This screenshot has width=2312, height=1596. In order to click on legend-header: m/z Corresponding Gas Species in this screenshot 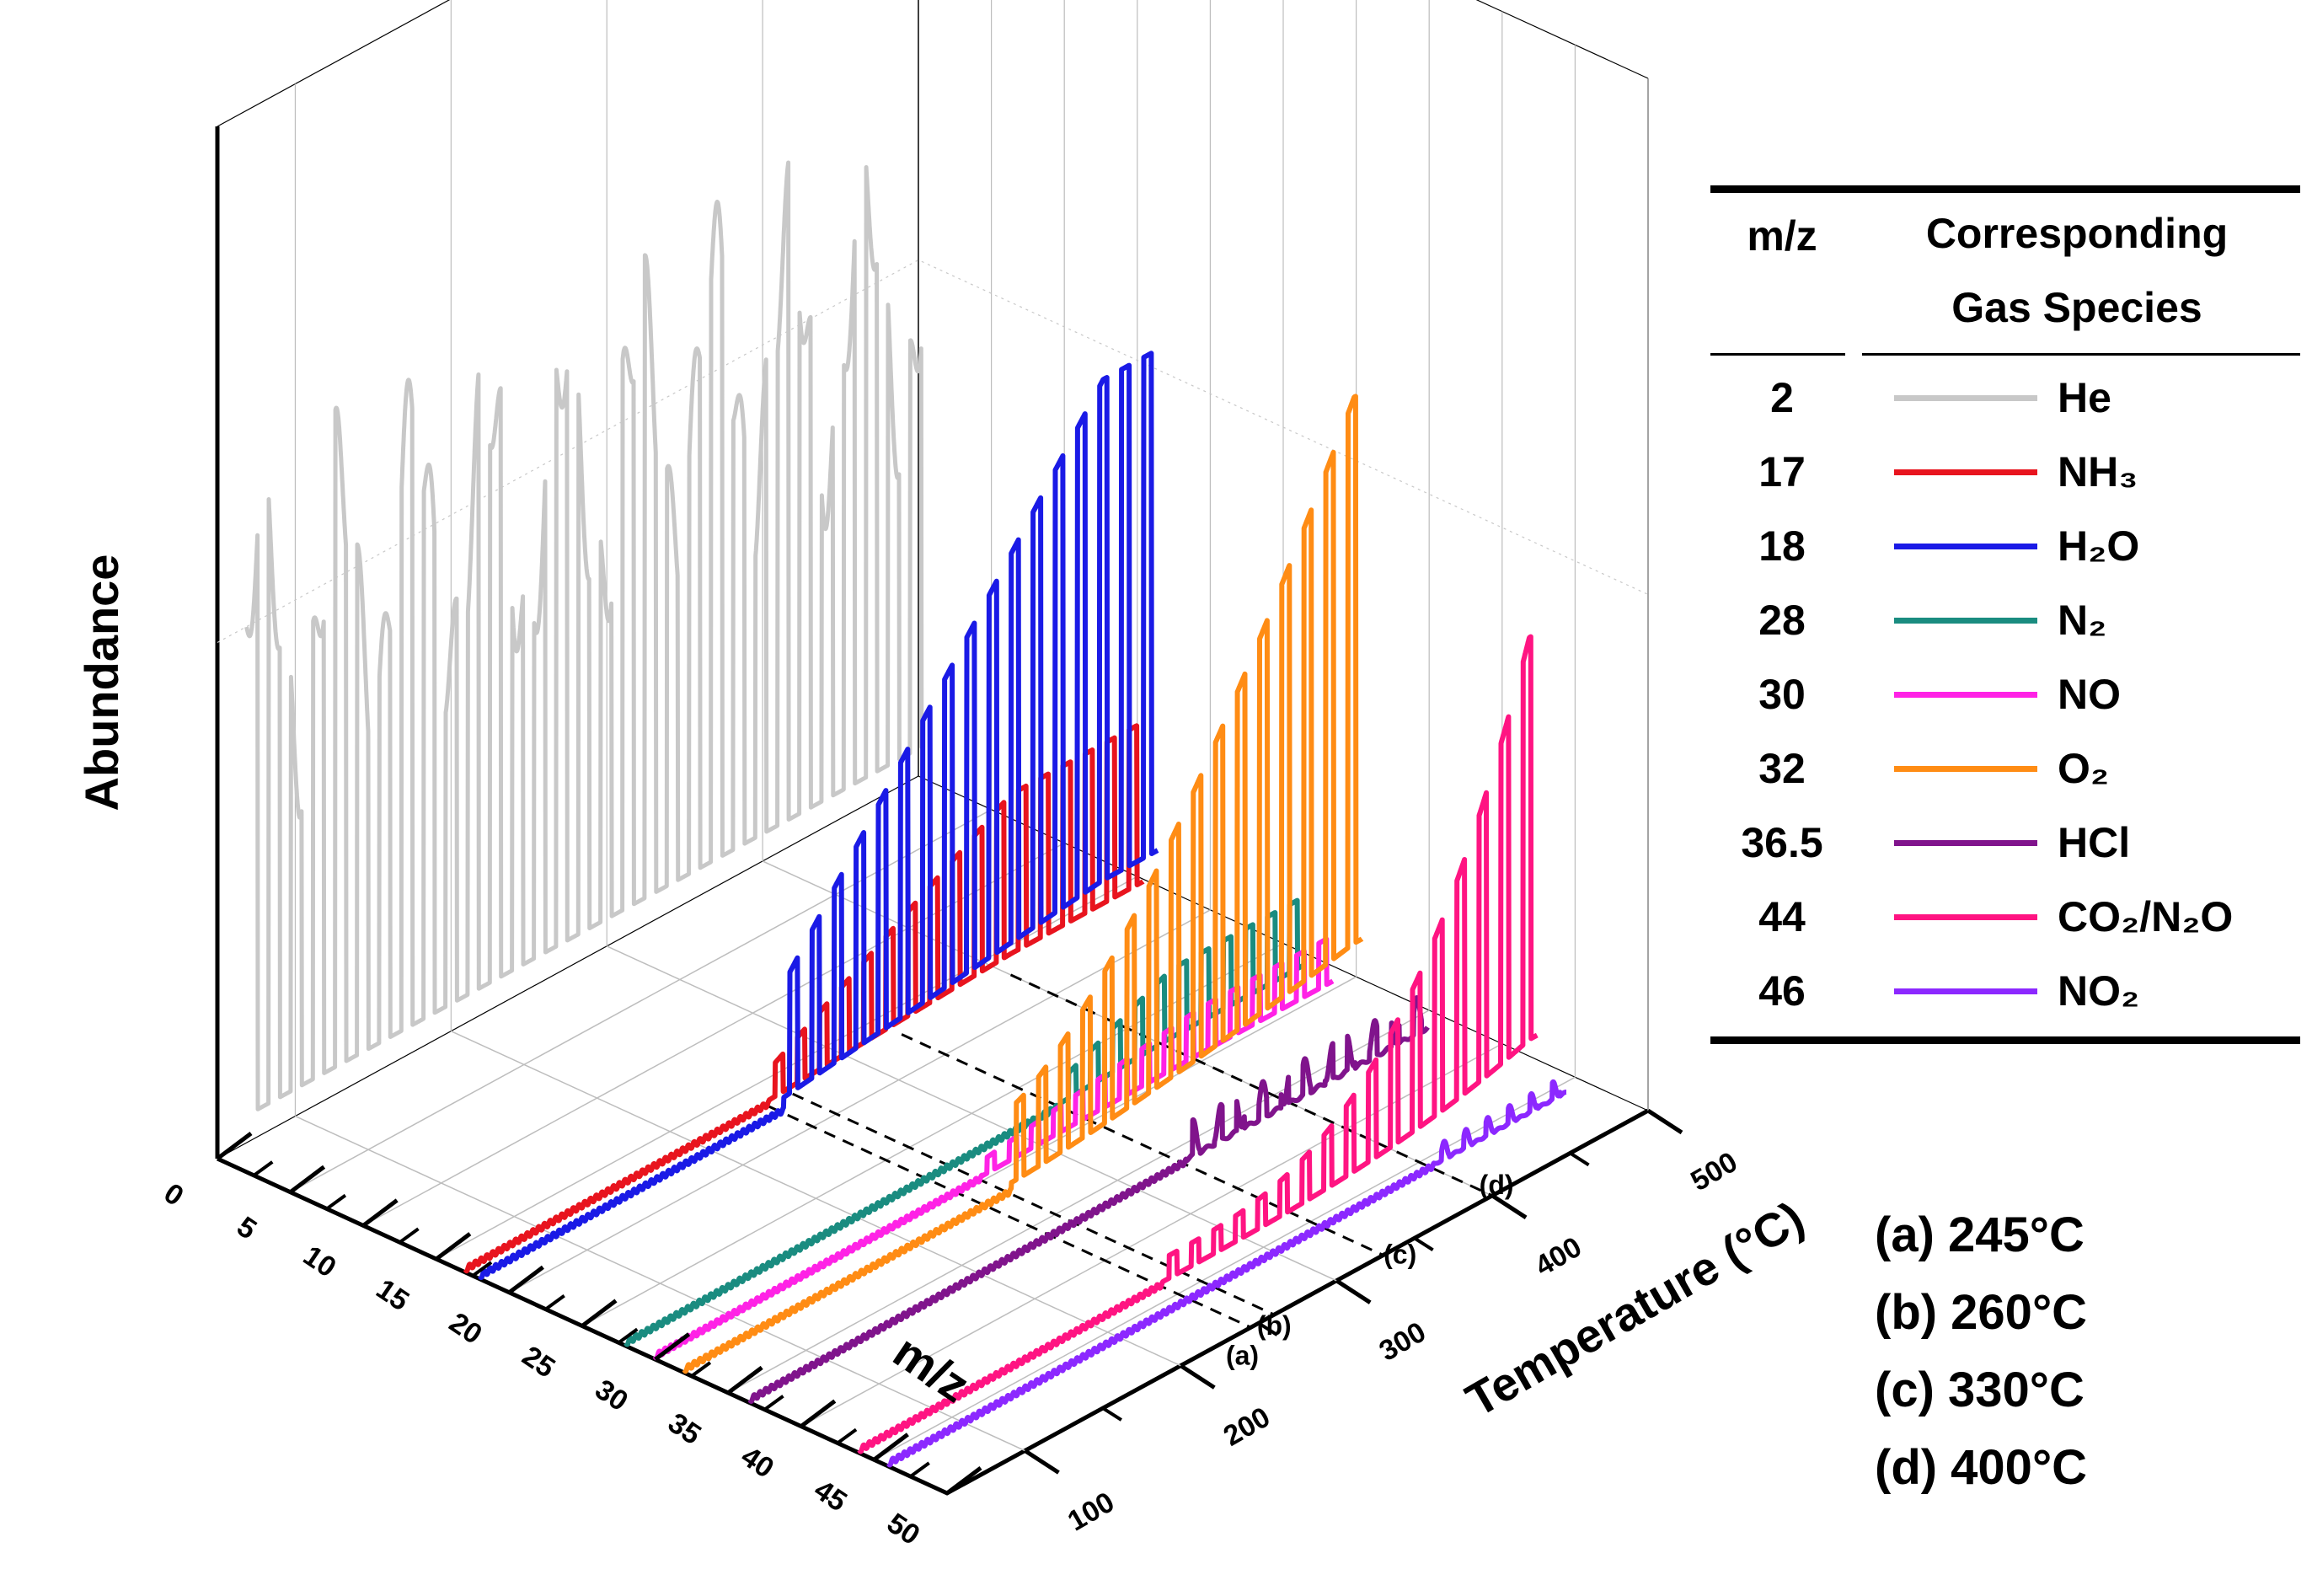, I will do `click(2005, 273)`.